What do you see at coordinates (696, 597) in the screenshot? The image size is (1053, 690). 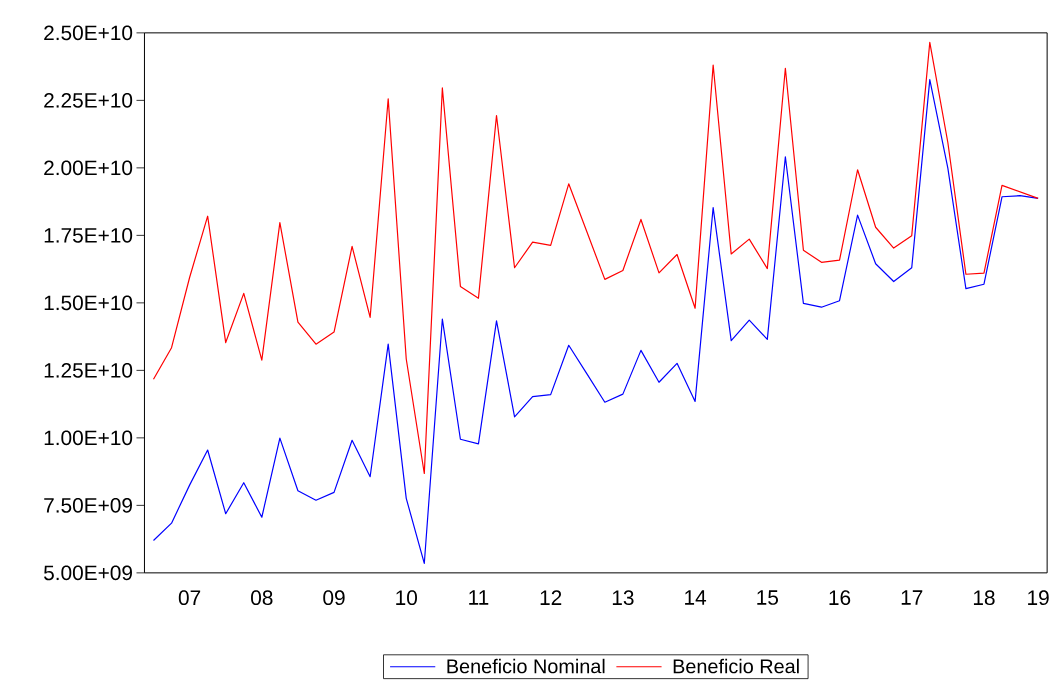 I see `x-tick-label: 14` at bounding box center [696, 597].